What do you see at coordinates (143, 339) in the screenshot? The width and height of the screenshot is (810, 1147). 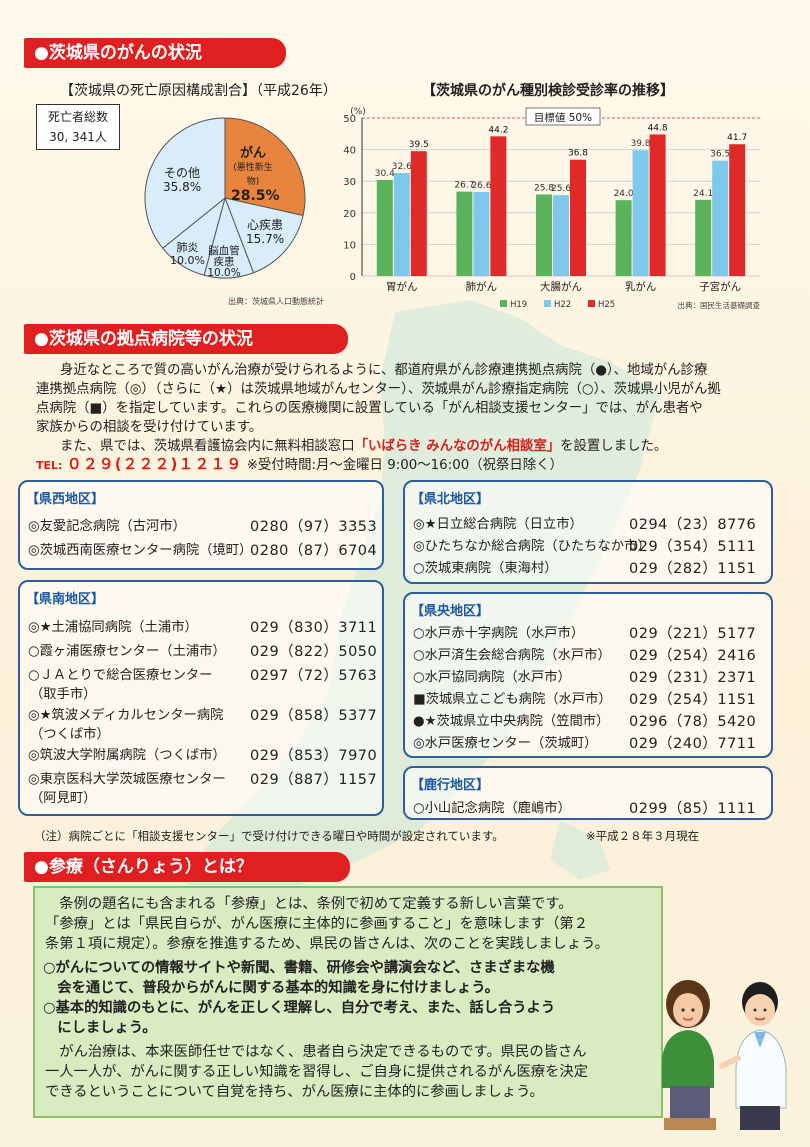 I see `section-title-hospitals: ●茨城県の拠点病院等の状況` at bounding box center [143, 339].